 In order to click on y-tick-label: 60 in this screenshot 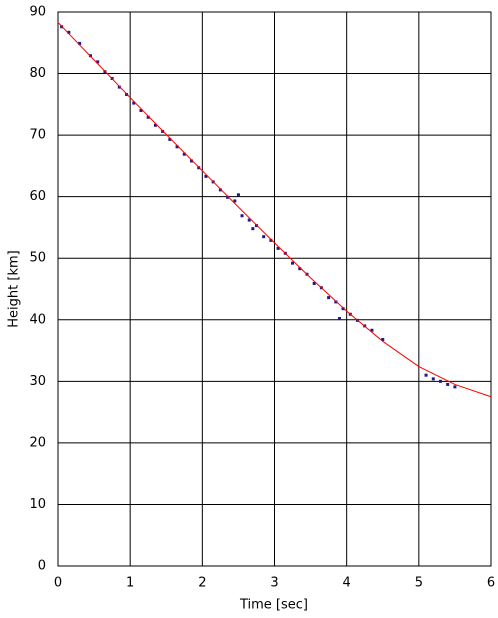, I will do `click(37, 196)`.